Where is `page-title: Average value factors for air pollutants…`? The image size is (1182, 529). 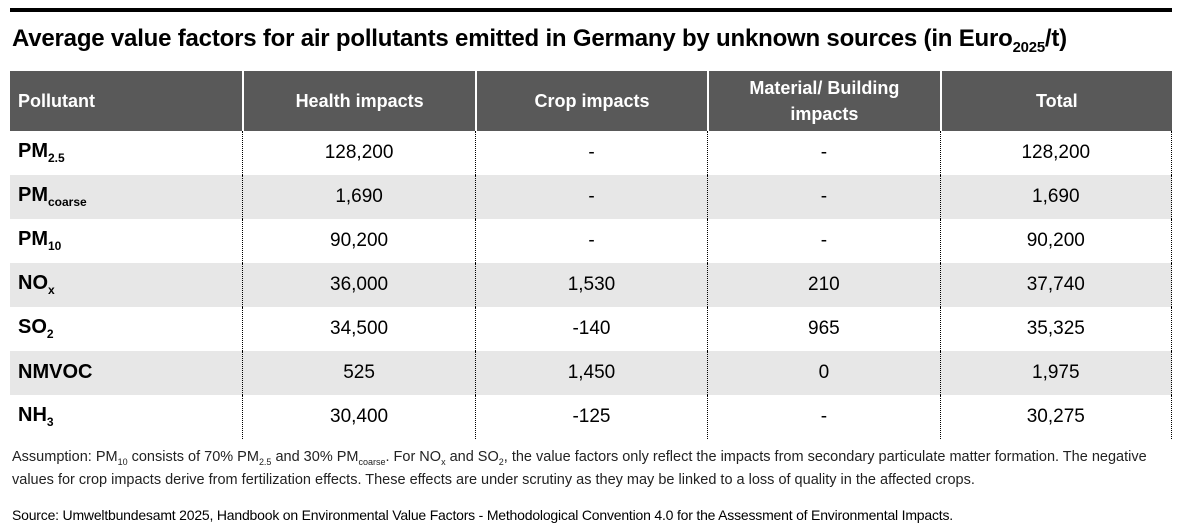 page-title: Average value factors for air pollutants… is located at coordinates (539, 40).